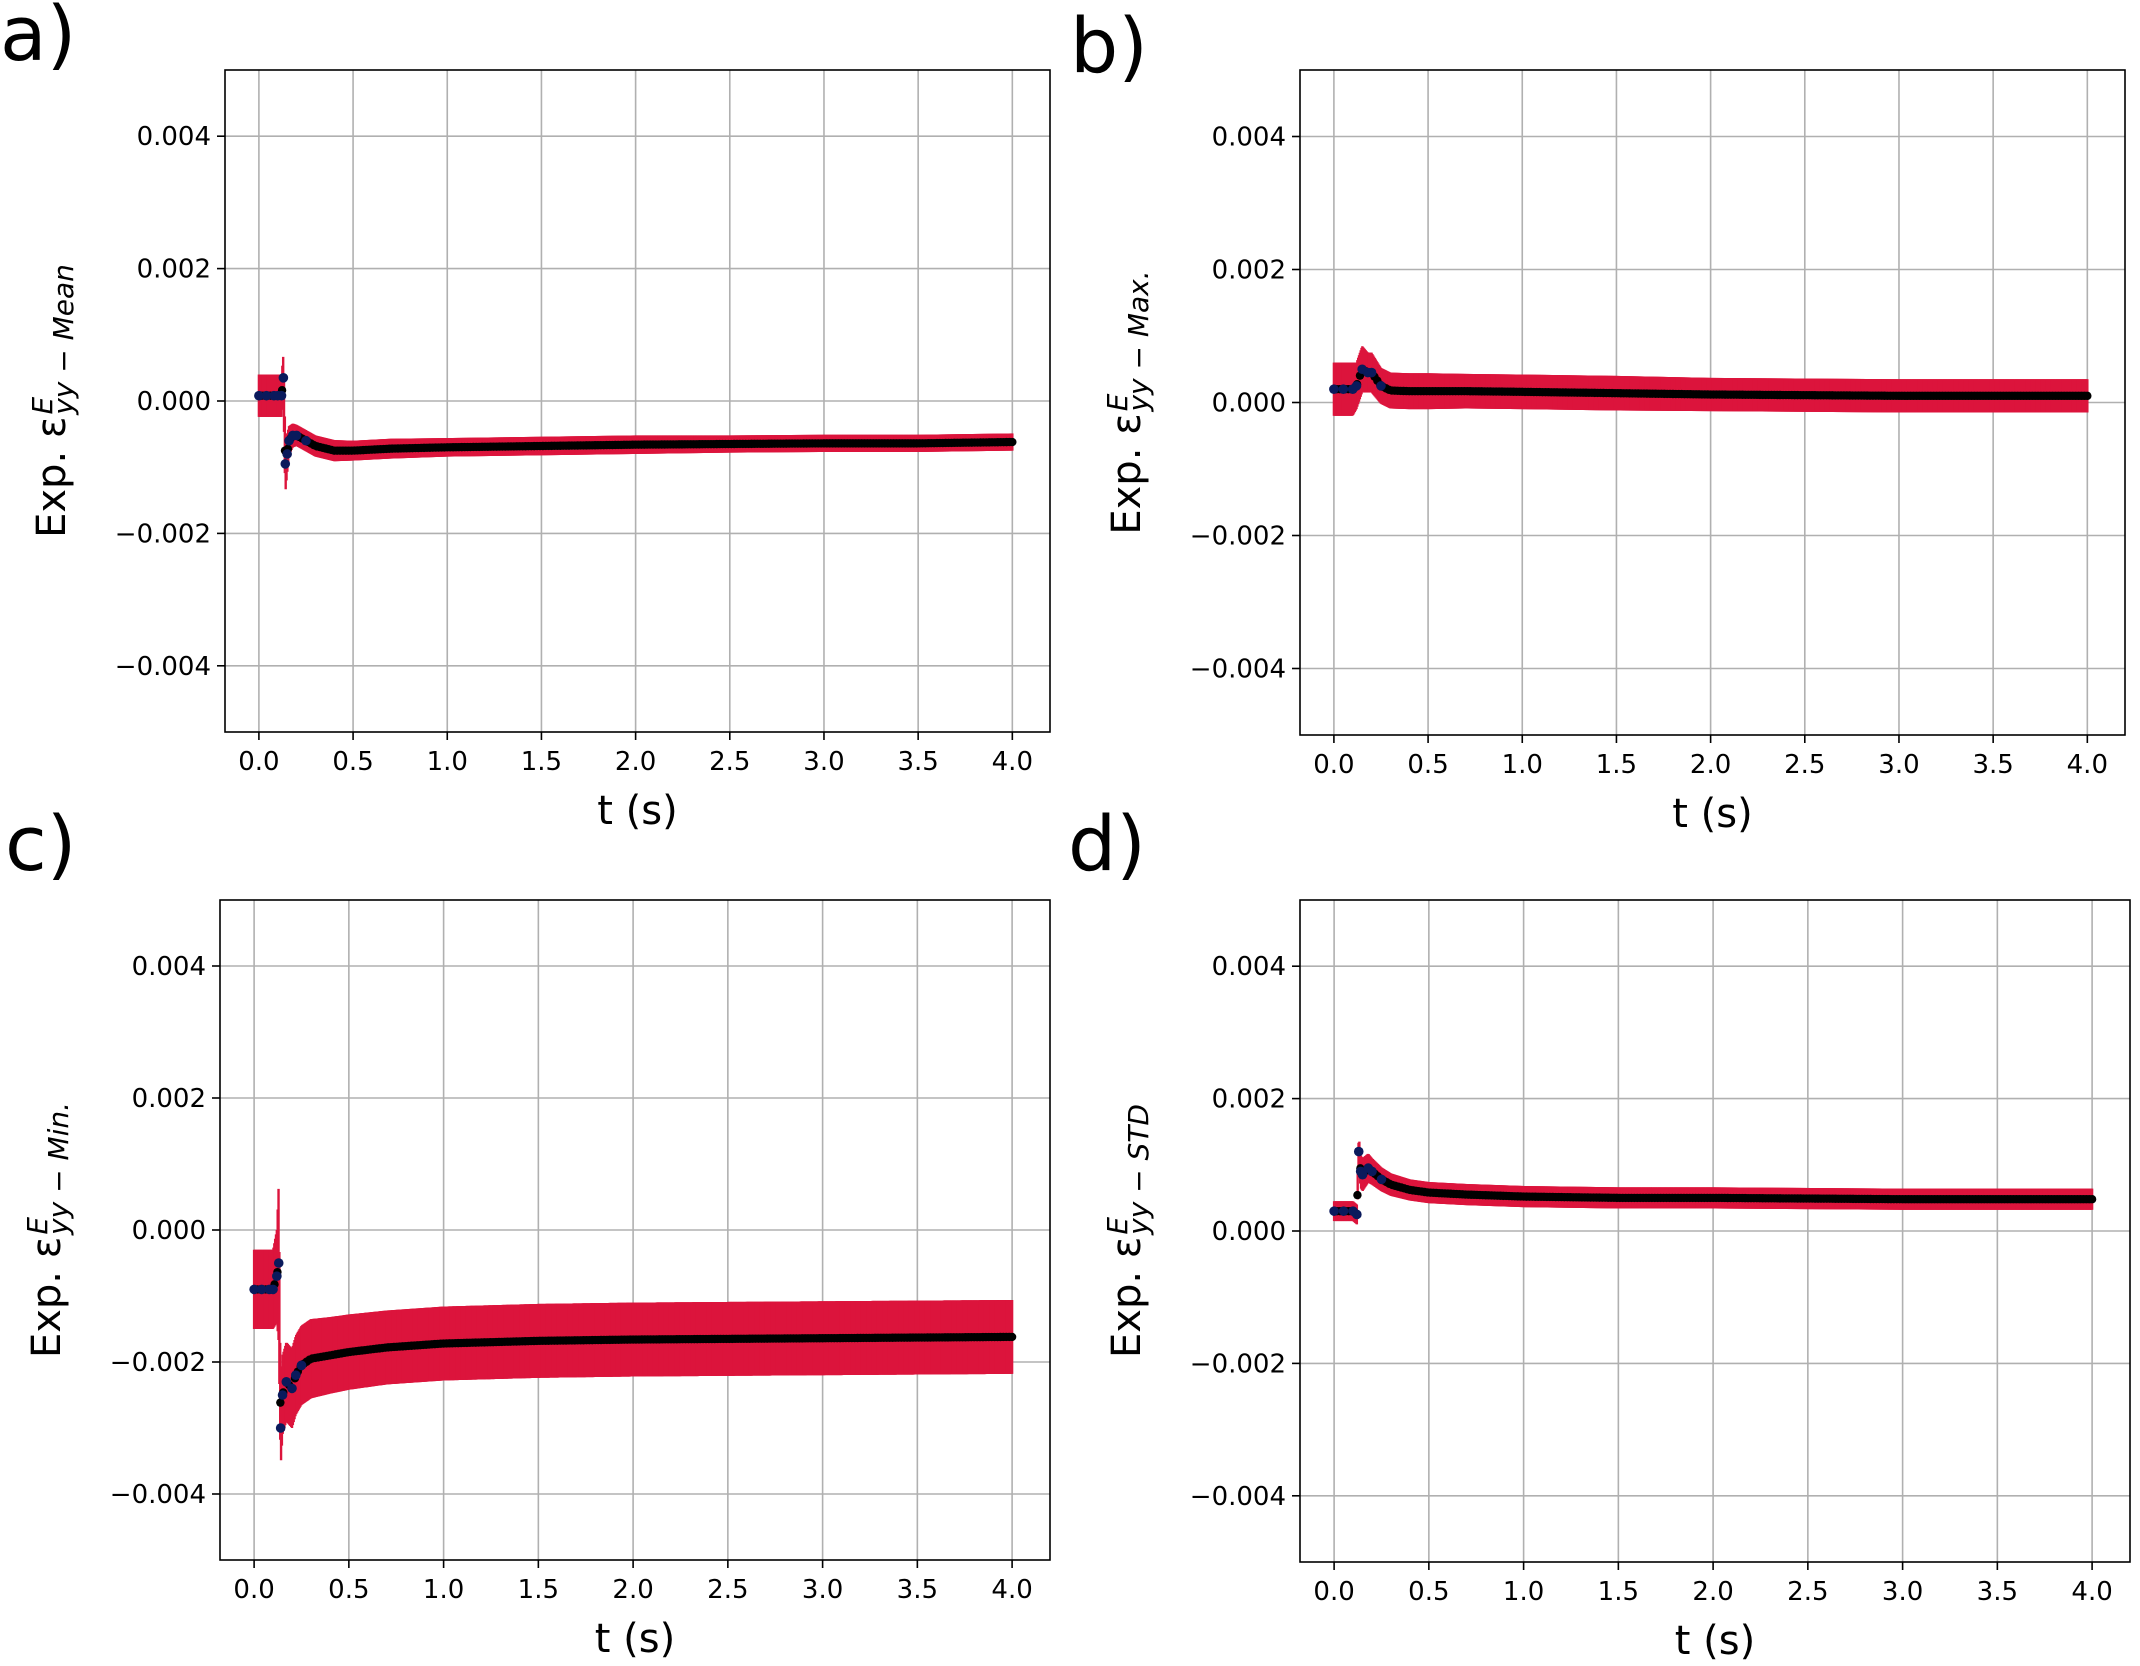 This screenshot has width=2140, height=1666. What do you see at coordinates (58, 1169) in the screenshot?
I see `y-axis-label-sub: yy − Min.` at bounding box center [58, 1169].